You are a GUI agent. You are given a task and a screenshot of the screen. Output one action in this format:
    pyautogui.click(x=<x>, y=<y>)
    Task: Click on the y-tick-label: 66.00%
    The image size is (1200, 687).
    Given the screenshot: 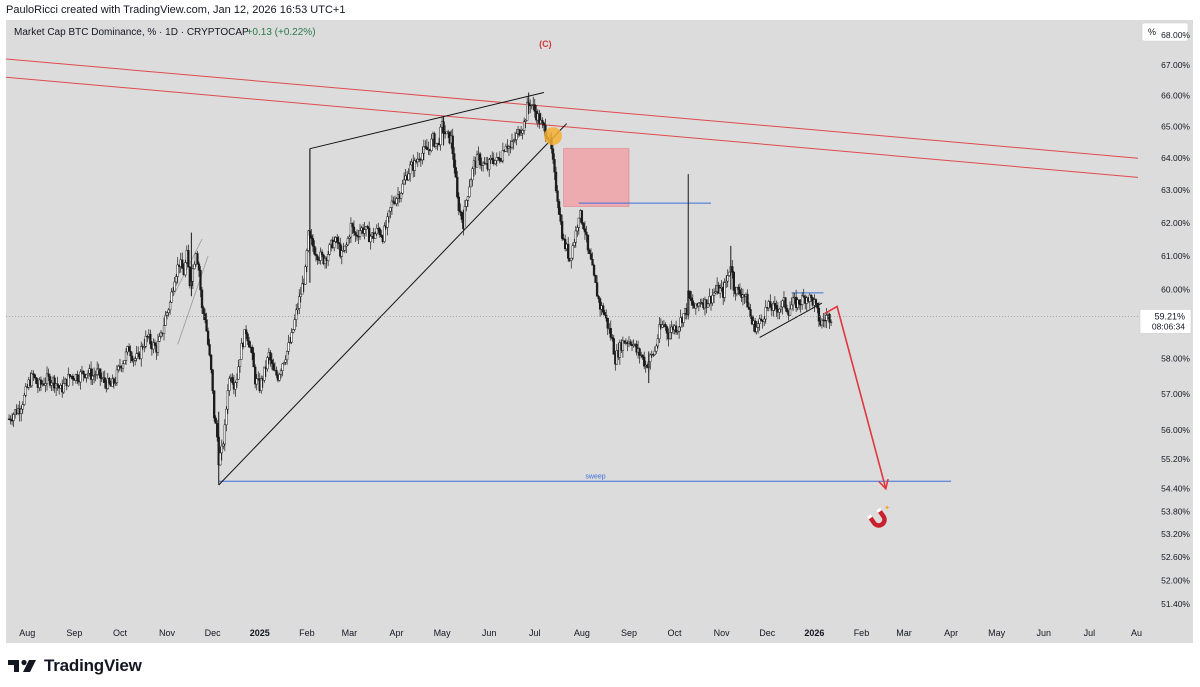 What is the action you would take?
    pyautogui.click(x=1175, y=96)
    